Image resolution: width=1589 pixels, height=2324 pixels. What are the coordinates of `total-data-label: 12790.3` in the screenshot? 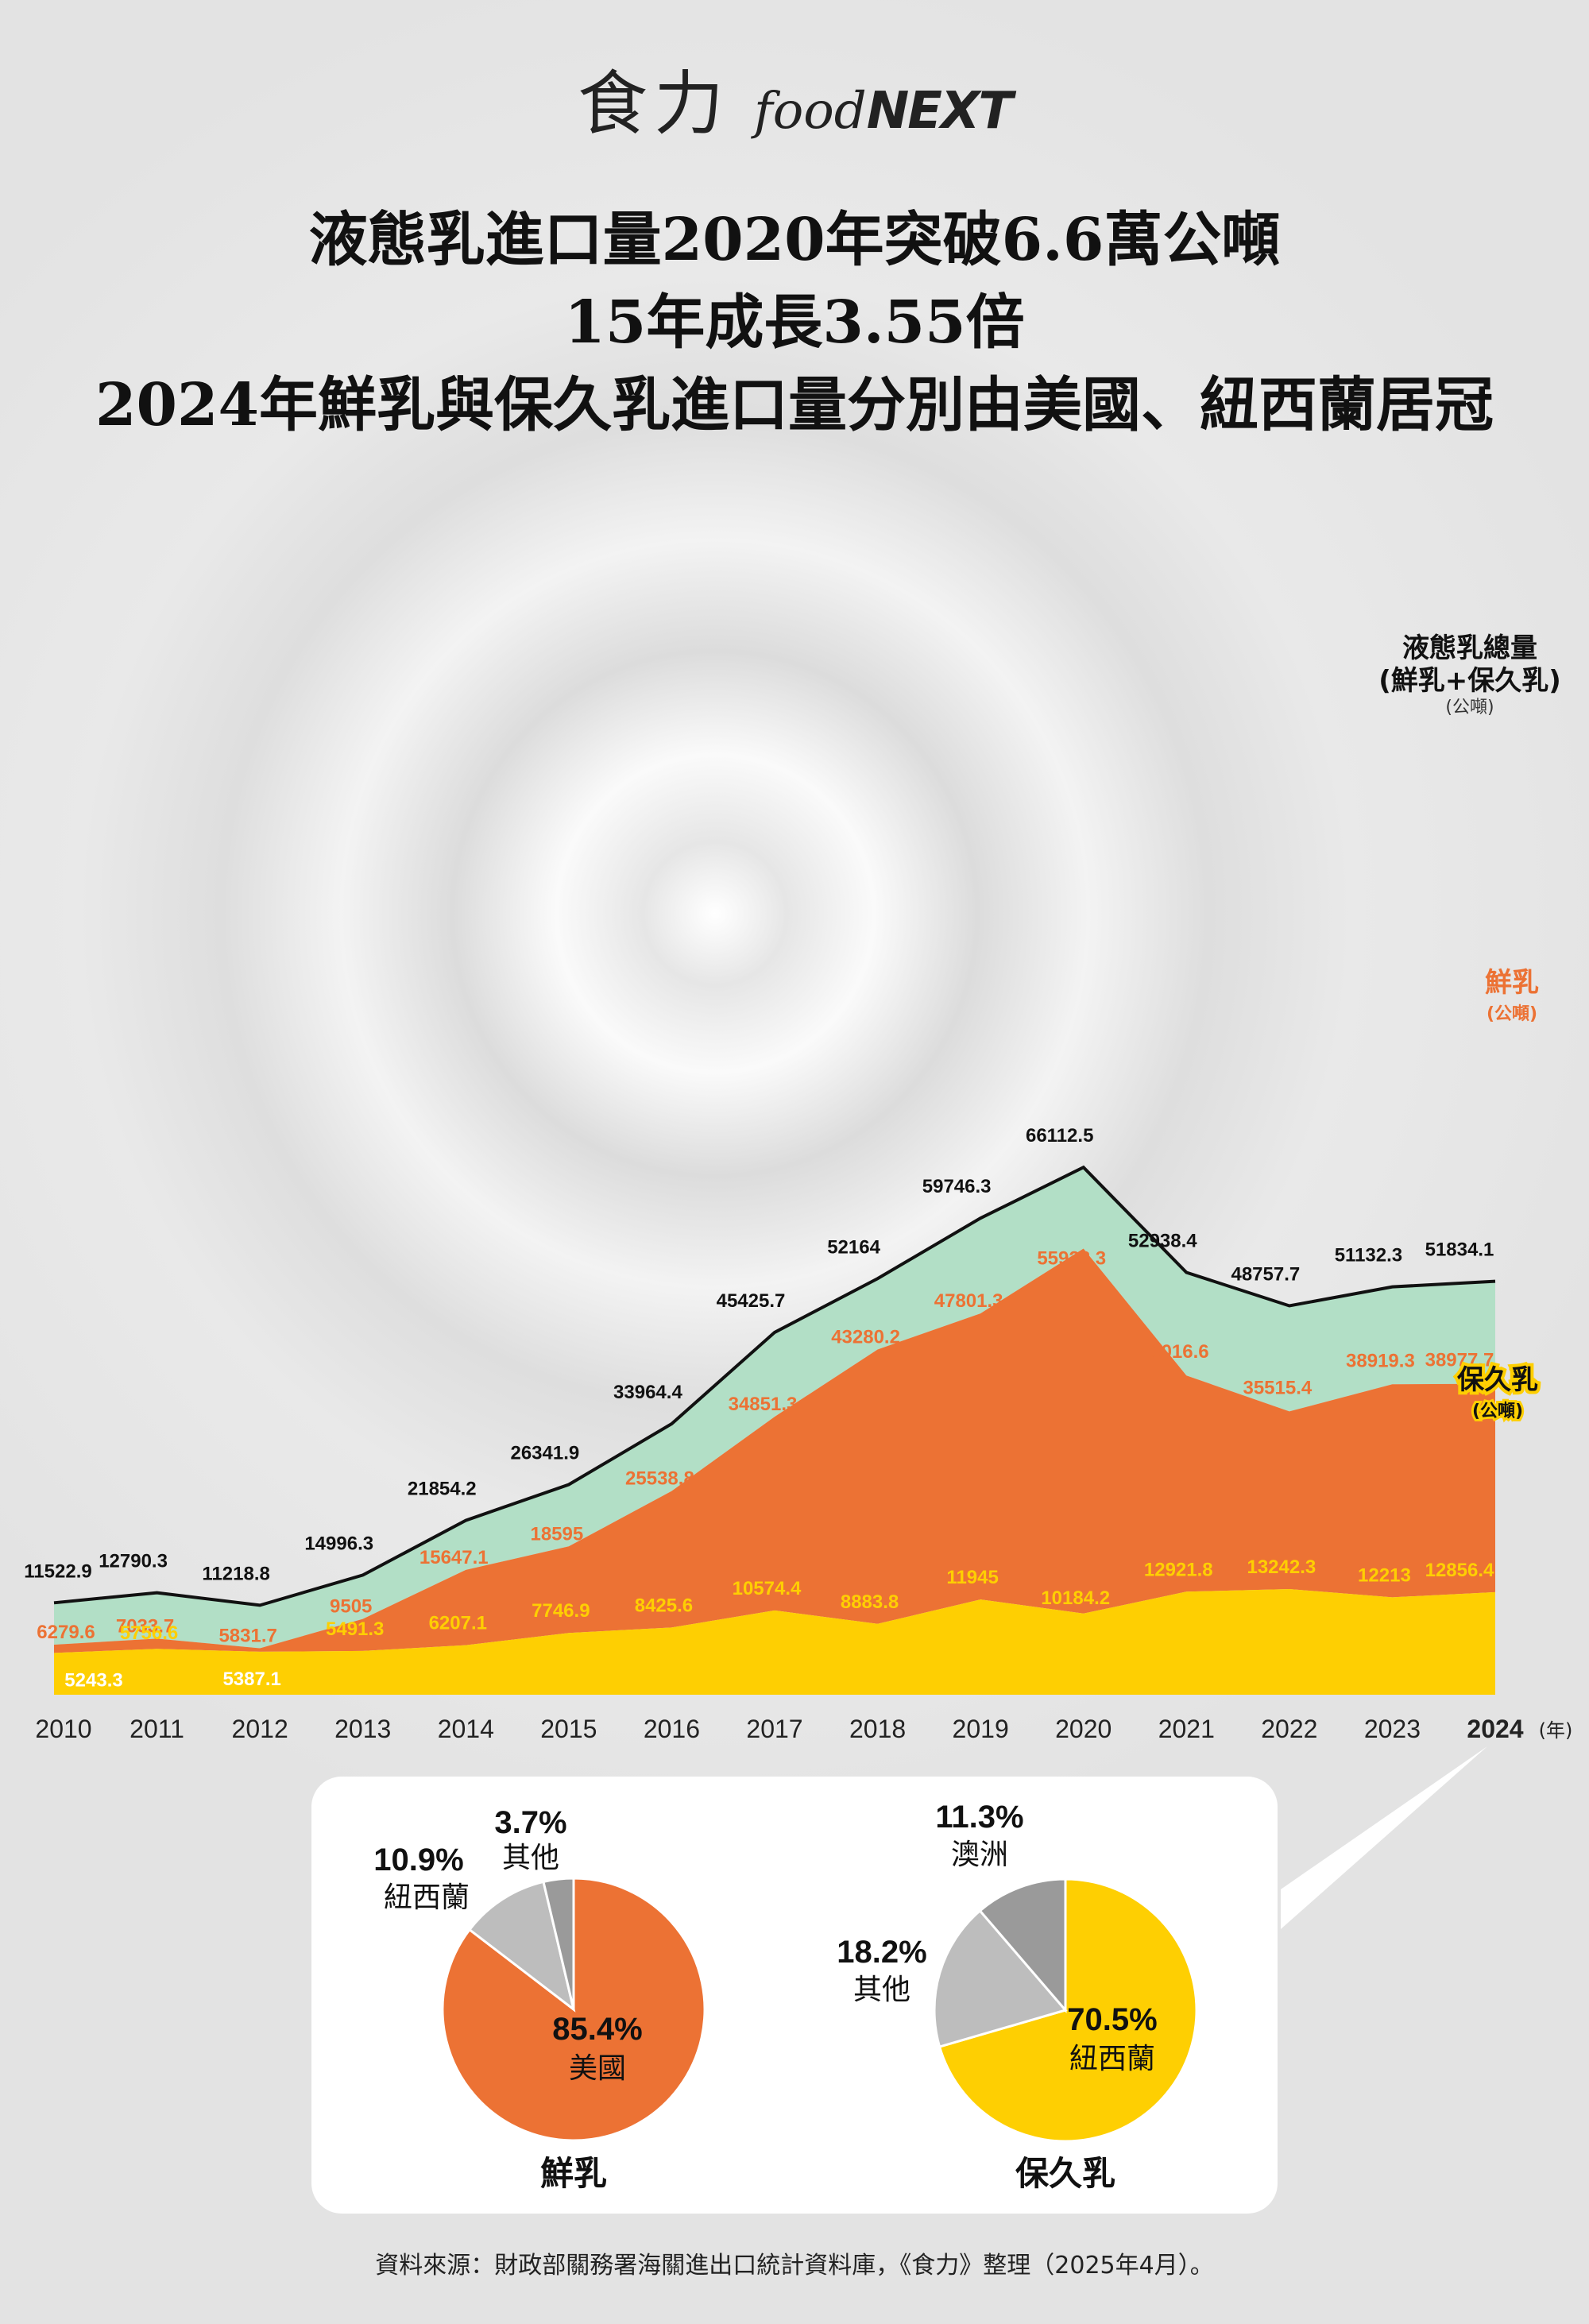 It's located at (133, 1561).